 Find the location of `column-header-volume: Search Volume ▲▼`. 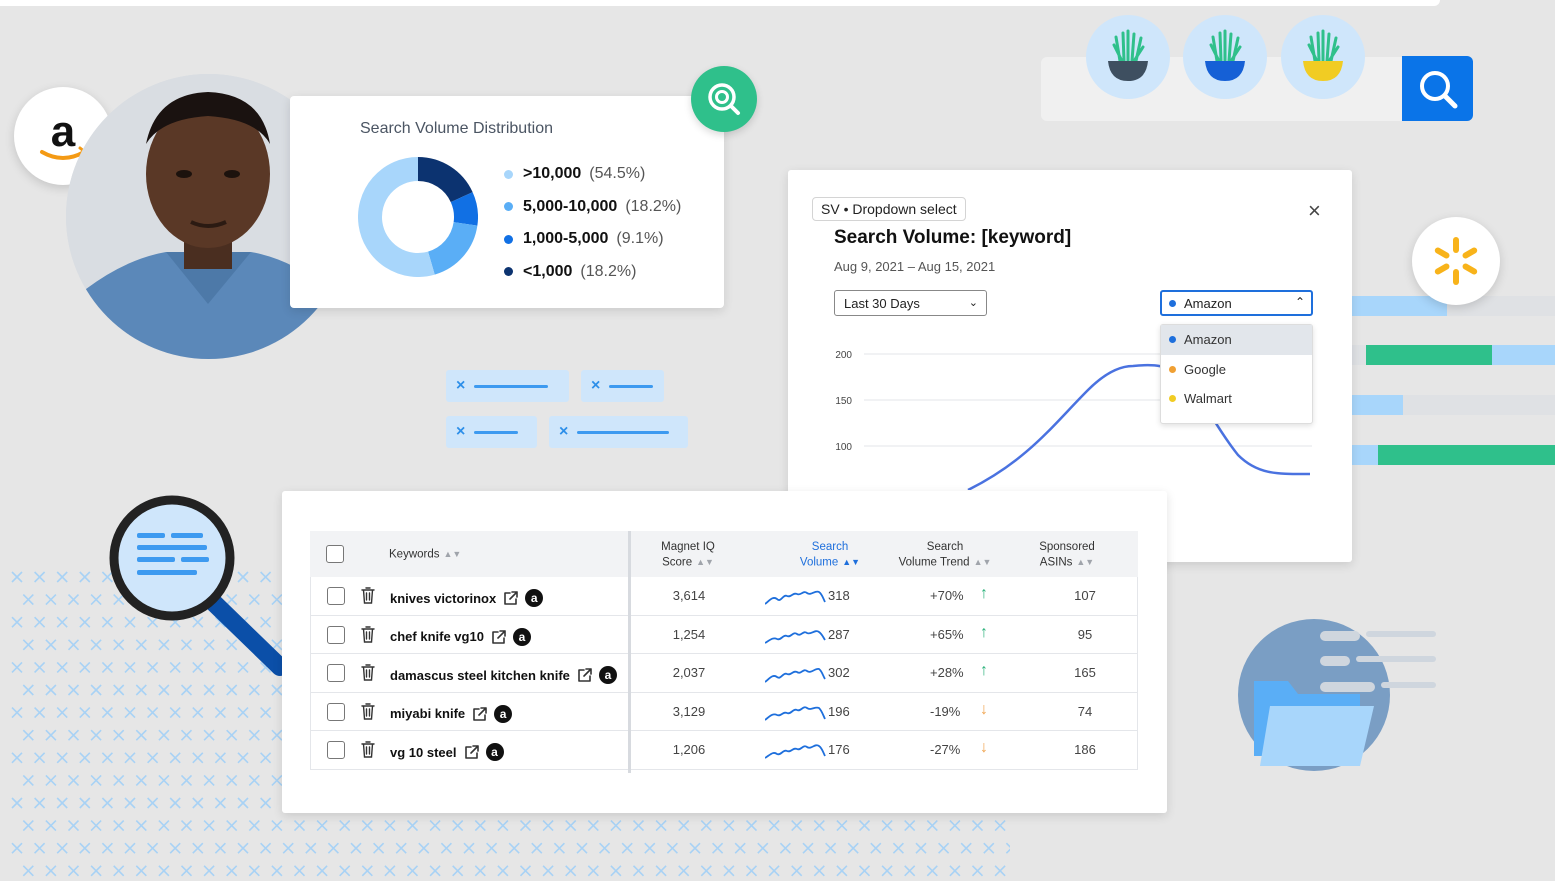

column-header-volume: Search Volume ▲▼ is located at coordinates (830, 555).